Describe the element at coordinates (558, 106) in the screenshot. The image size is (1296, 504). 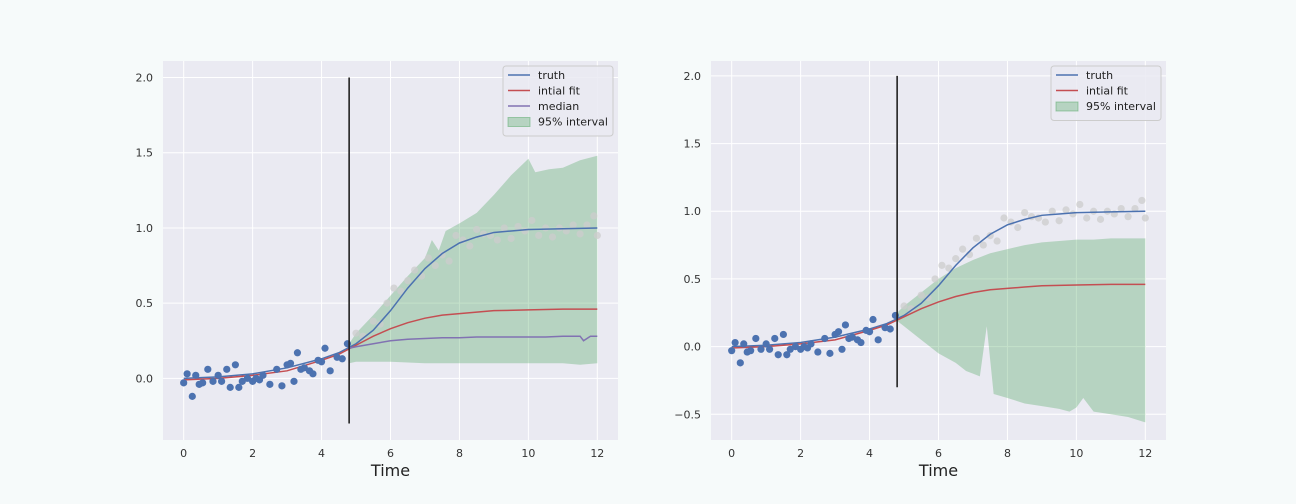
I see `legend-label: median` at that location.